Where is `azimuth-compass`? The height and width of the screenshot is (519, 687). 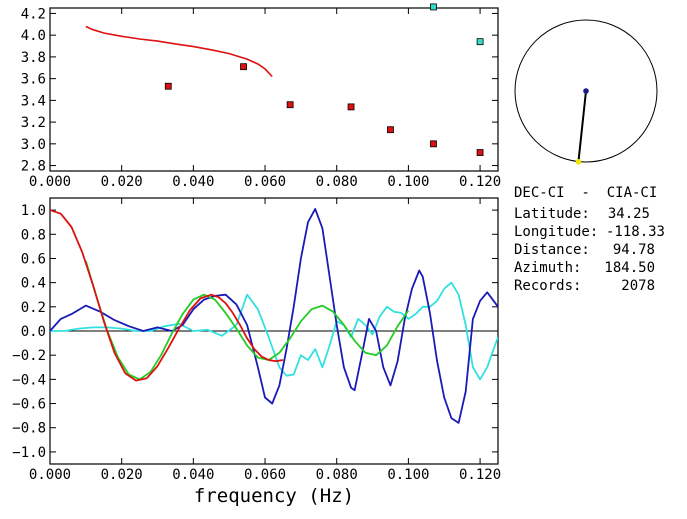
azimuth-compass is located at coordinates (586, 92).